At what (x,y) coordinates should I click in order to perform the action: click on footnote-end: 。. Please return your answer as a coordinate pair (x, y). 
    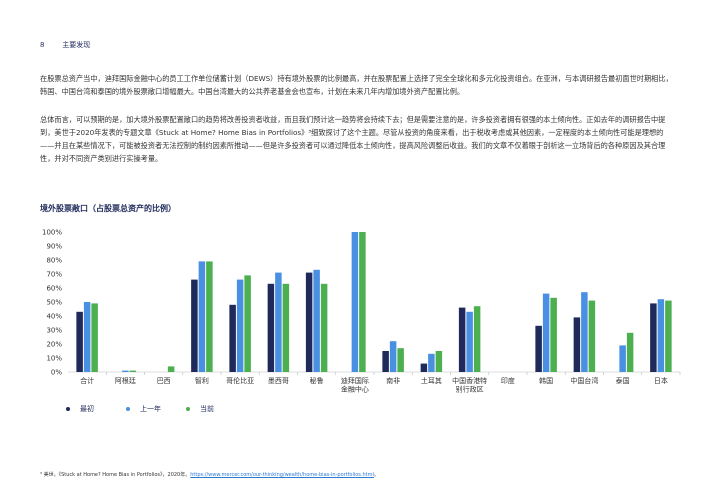
    Looking at the image, I should click on (376, 475).